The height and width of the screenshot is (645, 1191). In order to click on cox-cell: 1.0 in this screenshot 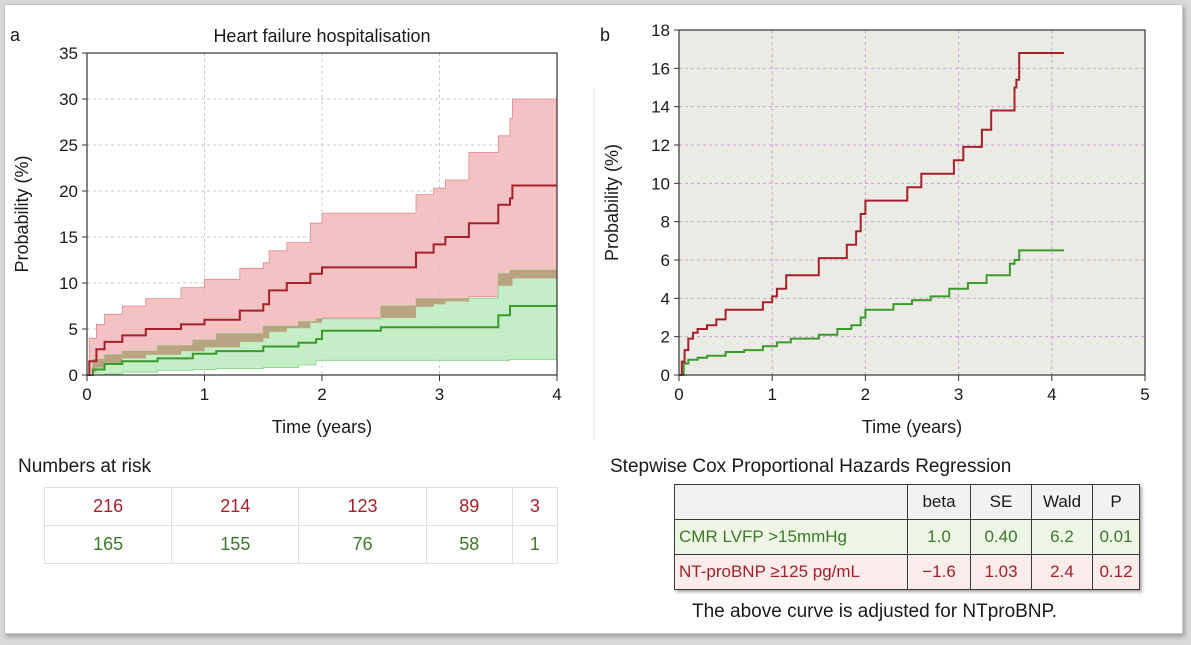, I will do `click(939, 537)`.